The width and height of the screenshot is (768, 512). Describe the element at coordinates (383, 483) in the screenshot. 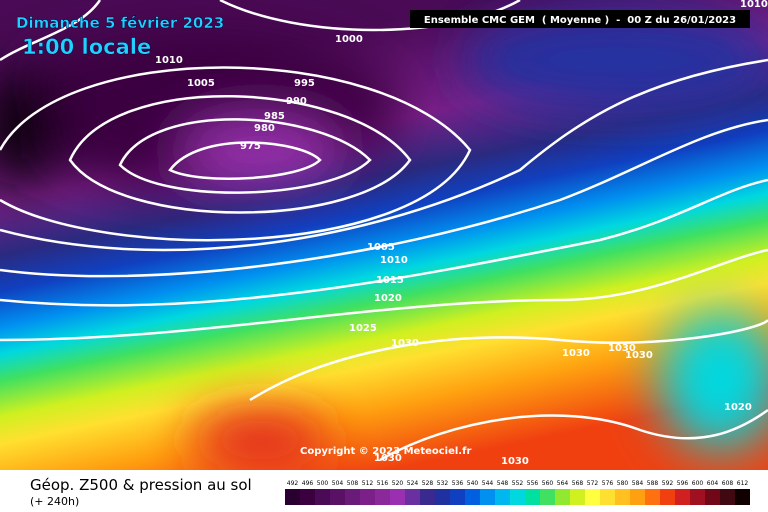

I see `scale-label: 516` at that location.